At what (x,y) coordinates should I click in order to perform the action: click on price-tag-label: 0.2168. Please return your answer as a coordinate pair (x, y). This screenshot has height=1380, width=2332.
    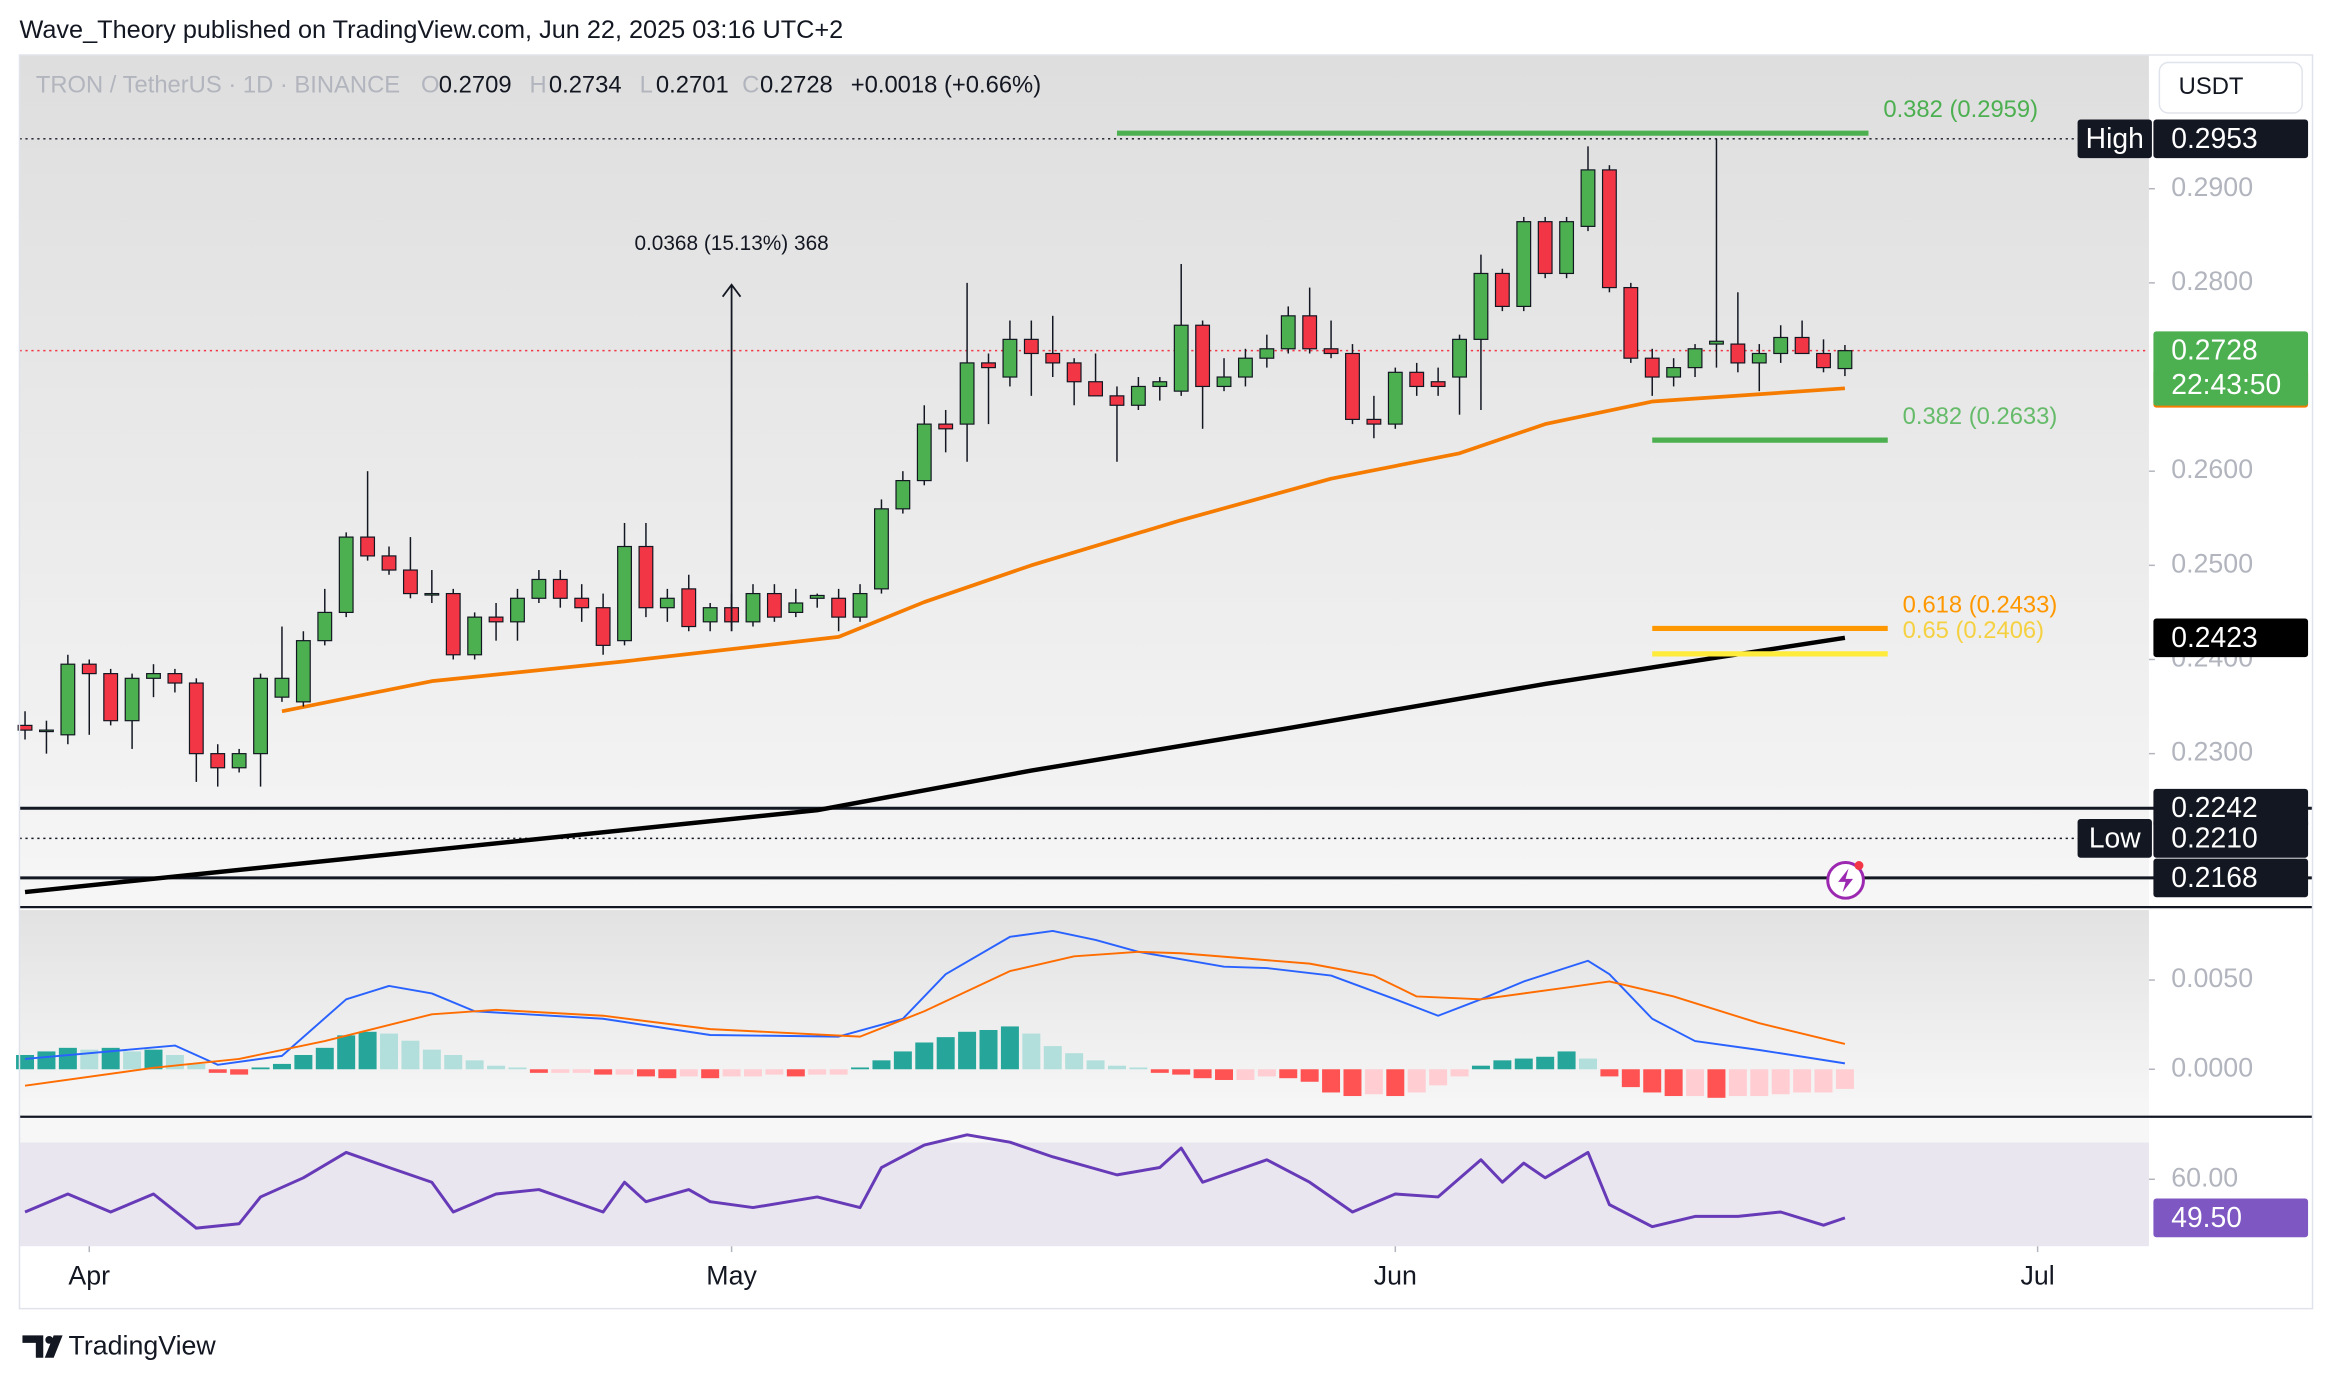
    Looking at the image, I should click on (2214, 877).